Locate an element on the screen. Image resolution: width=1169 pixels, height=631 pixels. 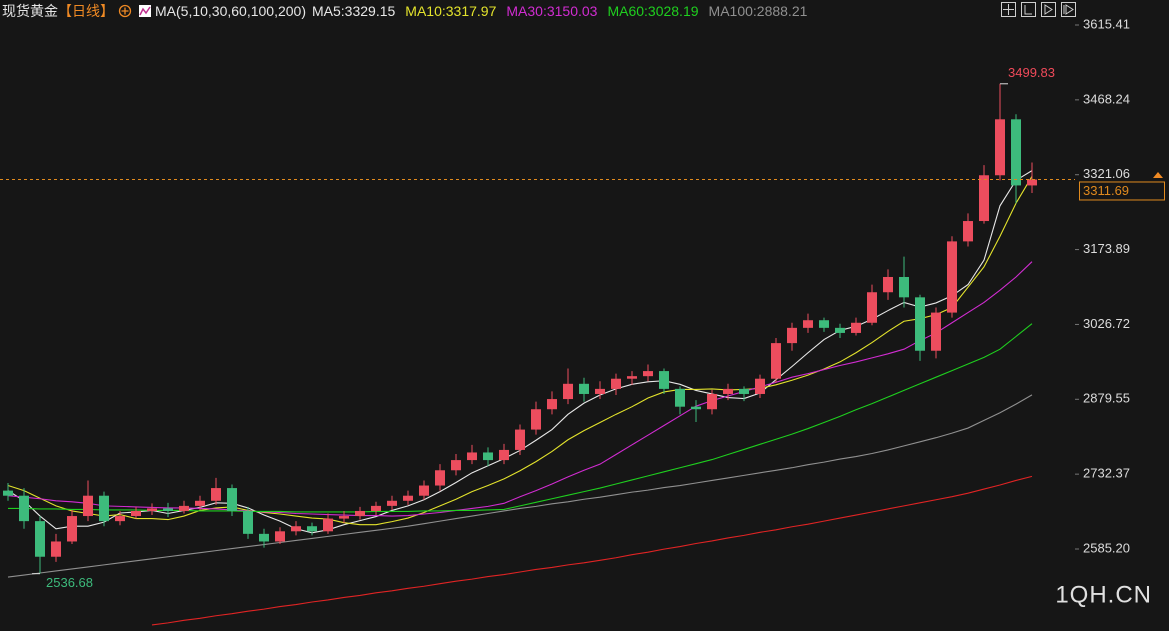
legend-entry: MA5:3329.15 is located at coordinates (354, 11).